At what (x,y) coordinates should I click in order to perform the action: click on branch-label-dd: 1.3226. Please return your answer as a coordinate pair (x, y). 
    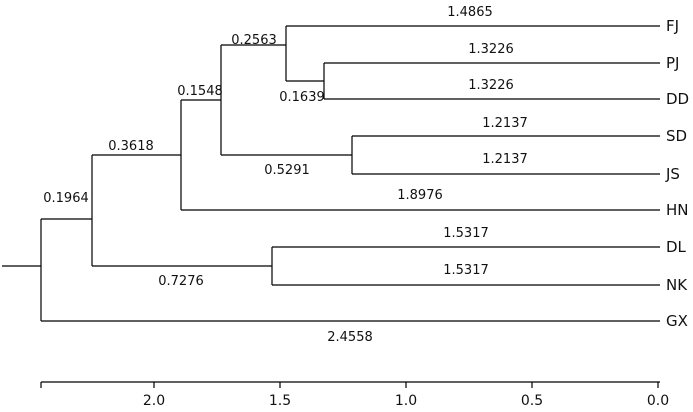
    Looking at the image, I should click on (491, 85).